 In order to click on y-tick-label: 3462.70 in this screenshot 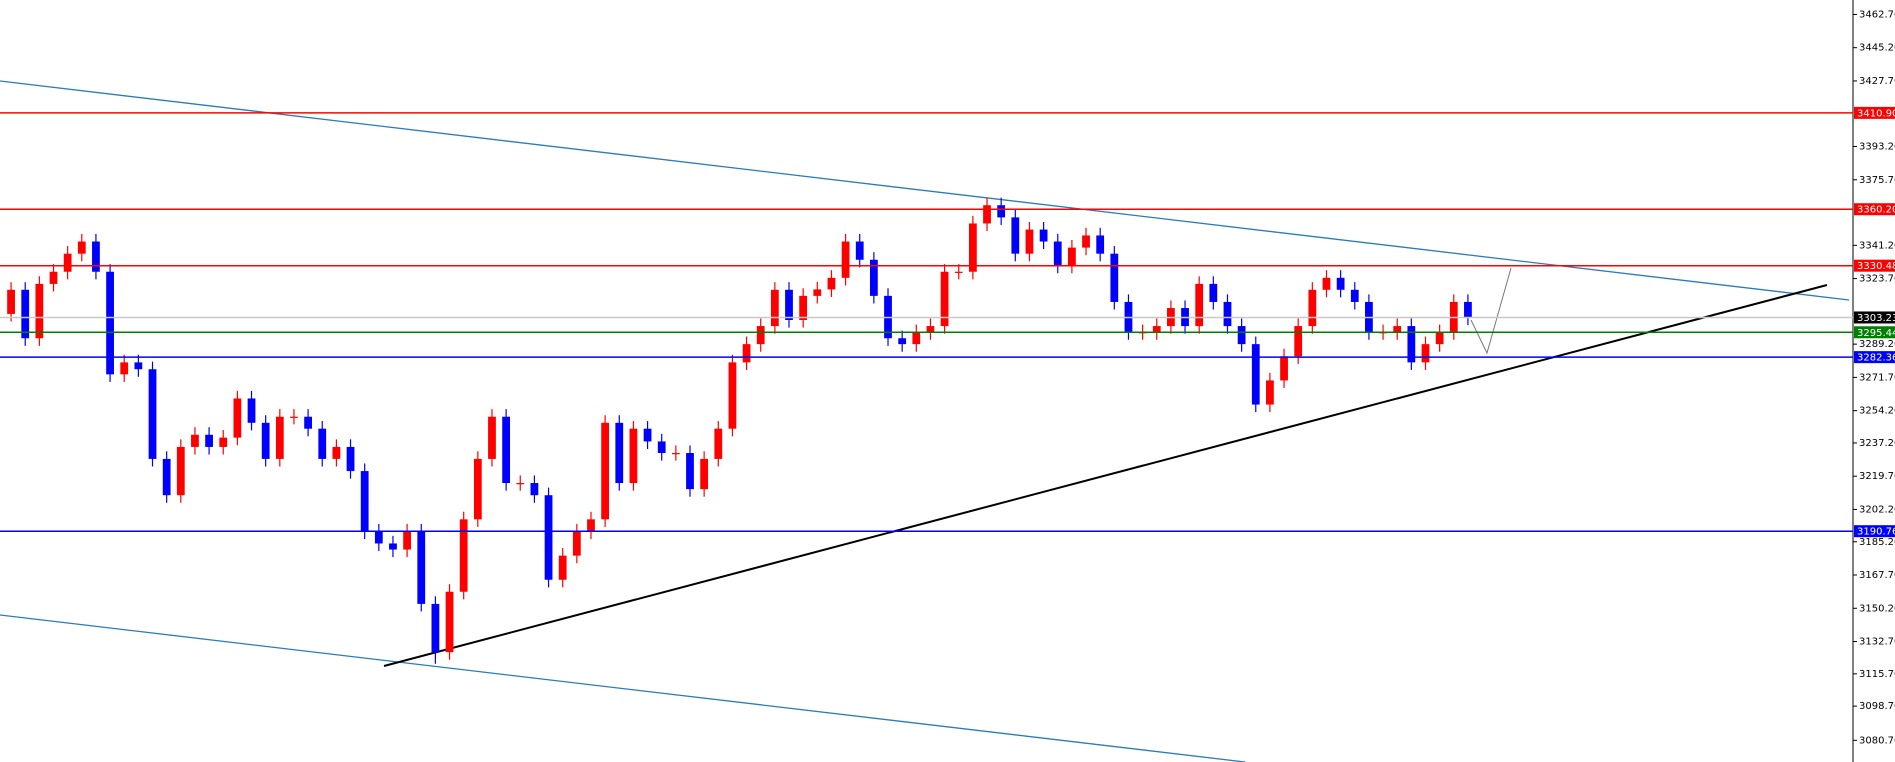, I will do `click(1877, 14)`.